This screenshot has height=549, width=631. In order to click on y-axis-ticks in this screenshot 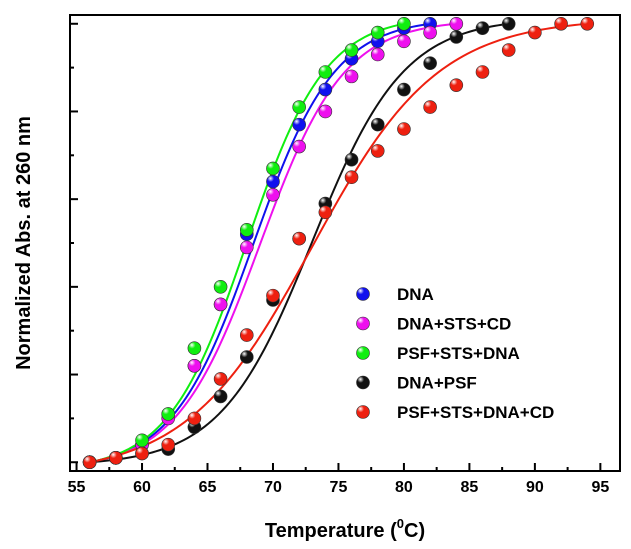, I will do `click(74, 243)`.